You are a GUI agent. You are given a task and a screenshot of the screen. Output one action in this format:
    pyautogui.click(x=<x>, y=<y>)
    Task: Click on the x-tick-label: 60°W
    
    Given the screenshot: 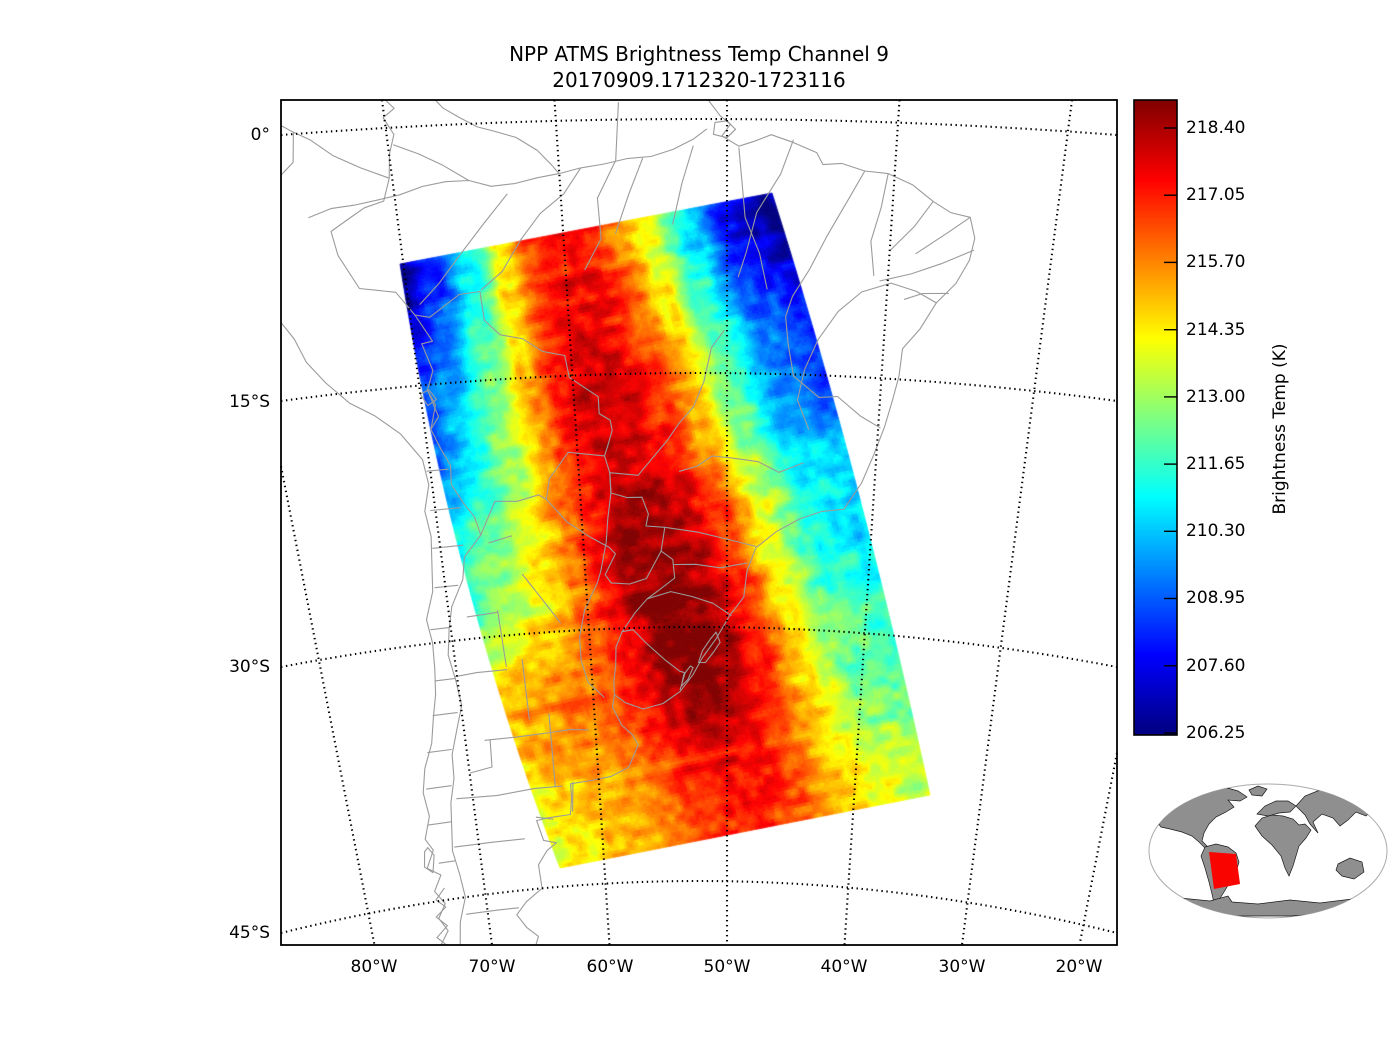 What is the action you would take?
    pyautogui.click(x=610, y=967)
    